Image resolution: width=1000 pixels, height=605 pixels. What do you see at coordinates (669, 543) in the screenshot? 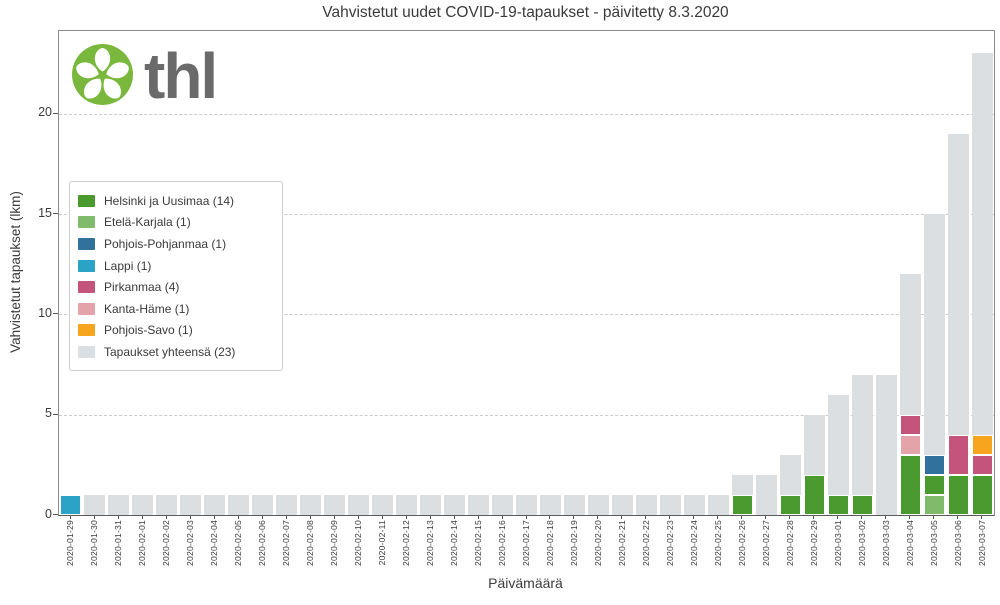
I see `x-tick-label: 2020-02-23` at bounding box center [669, 543].